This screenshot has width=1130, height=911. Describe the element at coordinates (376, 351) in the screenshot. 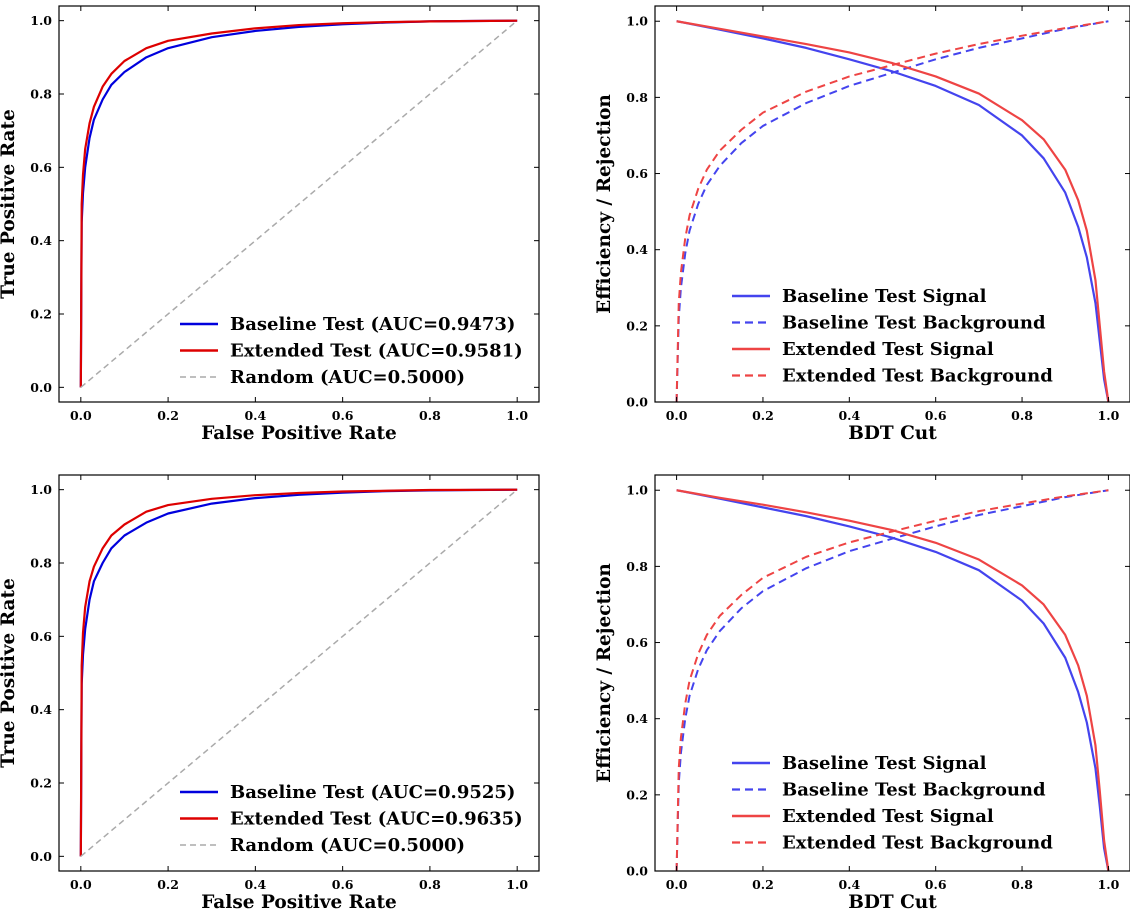

I see `legend-label: Extended Test (AUC=0.9581)` at that location.